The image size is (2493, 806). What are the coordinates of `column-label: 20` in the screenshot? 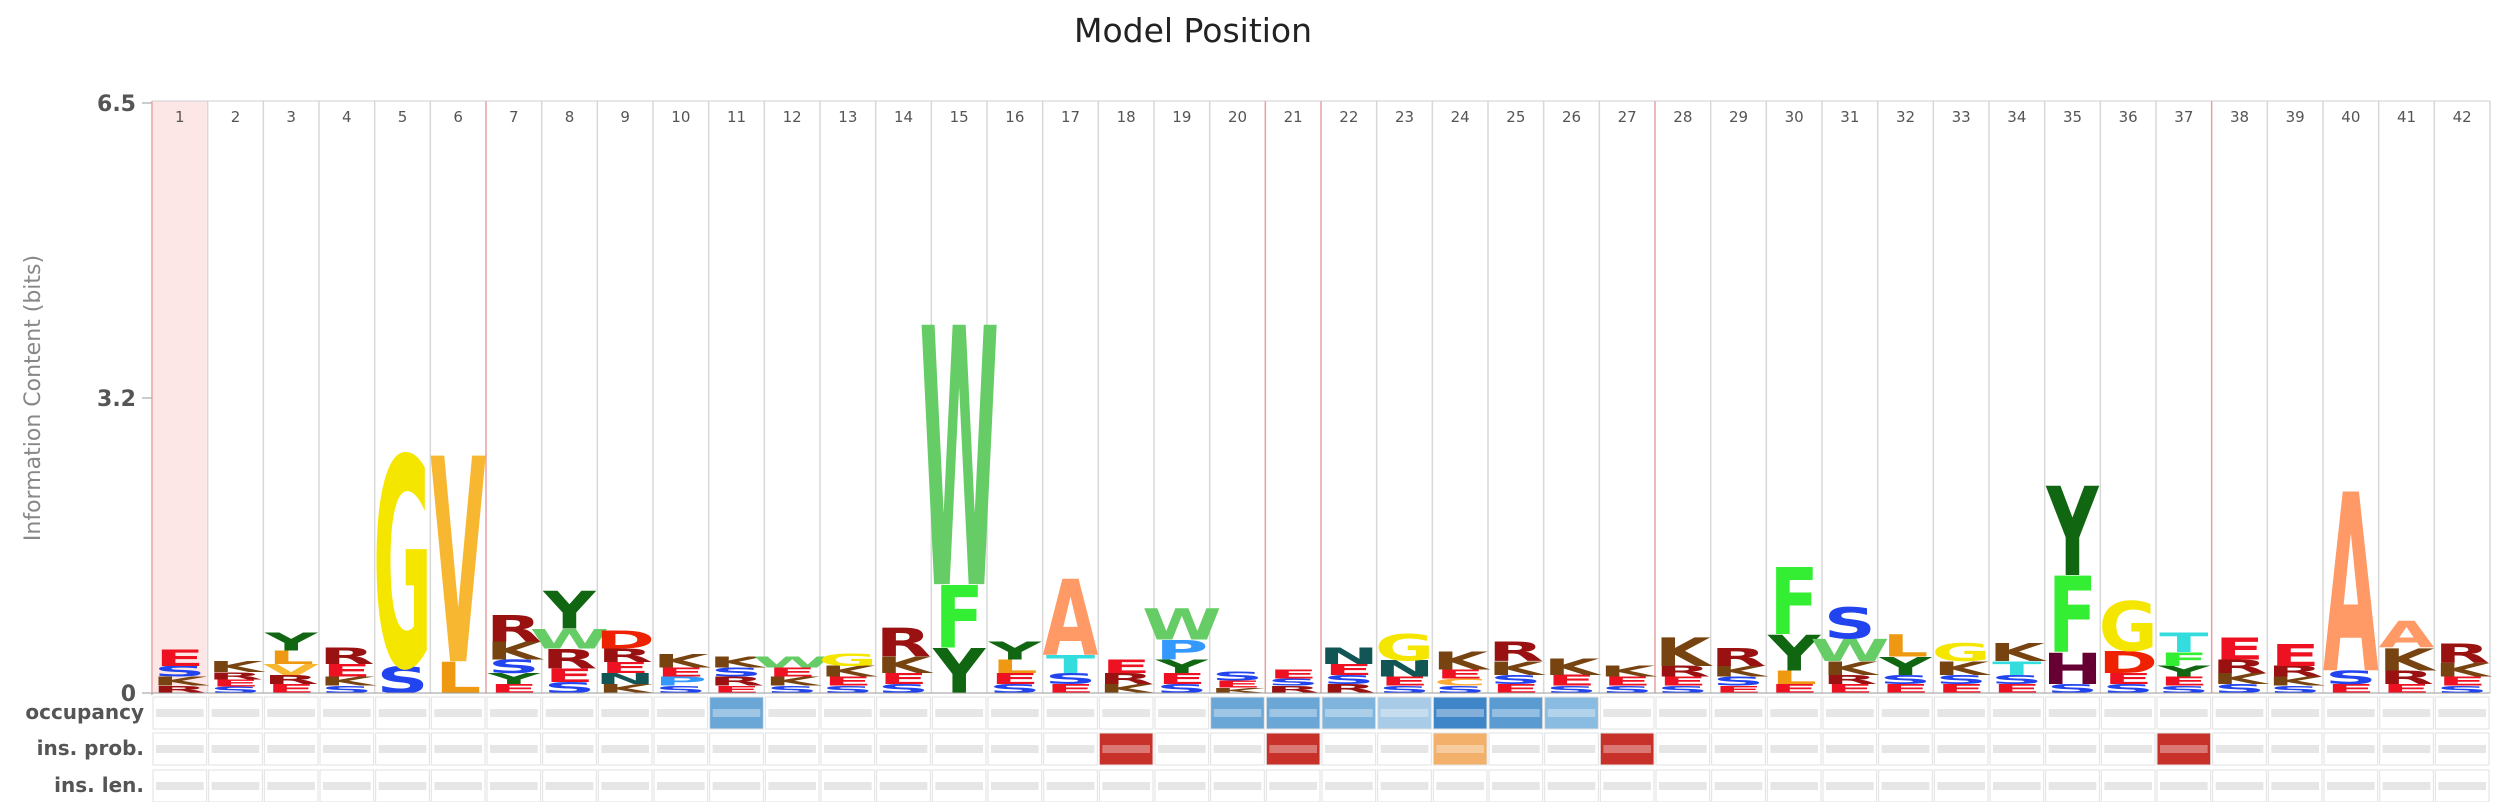 It's located at (1237, 117).